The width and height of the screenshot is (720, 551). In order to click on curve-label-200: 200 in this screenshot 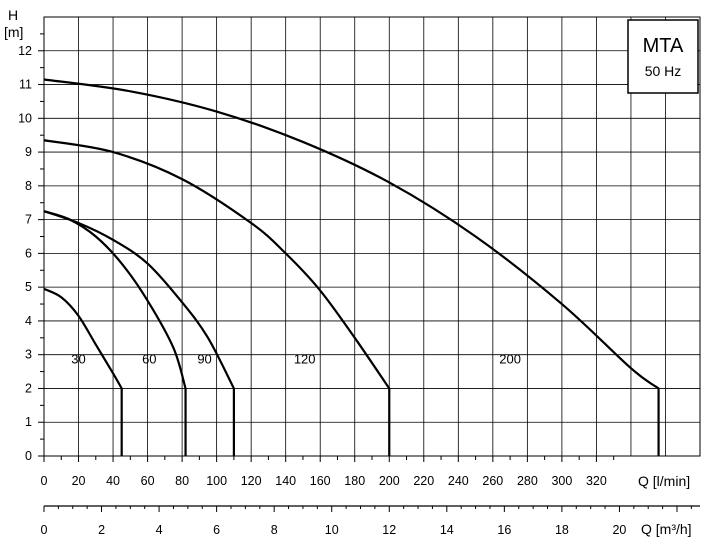, I will do `click(510, 359)`.